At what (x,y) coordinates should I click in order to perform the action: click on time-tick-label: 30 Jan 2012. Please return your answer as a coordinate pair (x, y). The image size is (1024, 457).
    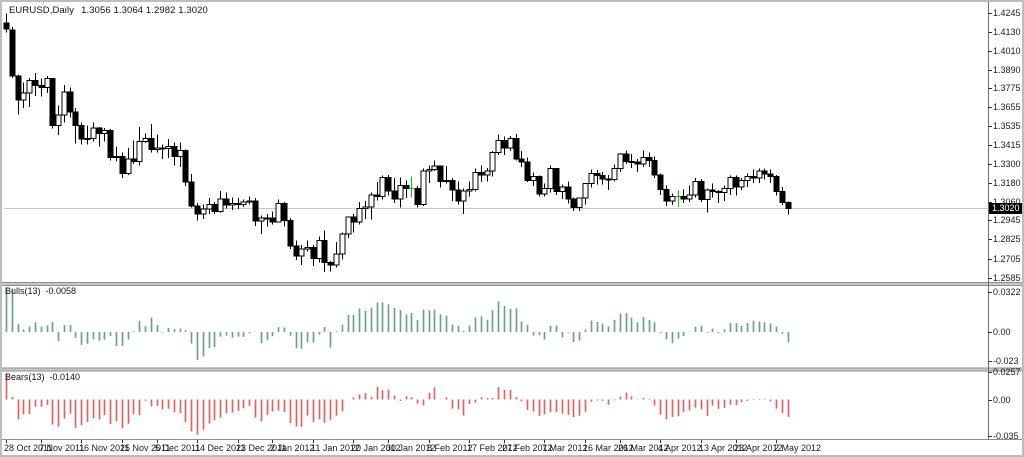
    Looking at the image, I should click on (411, 448).